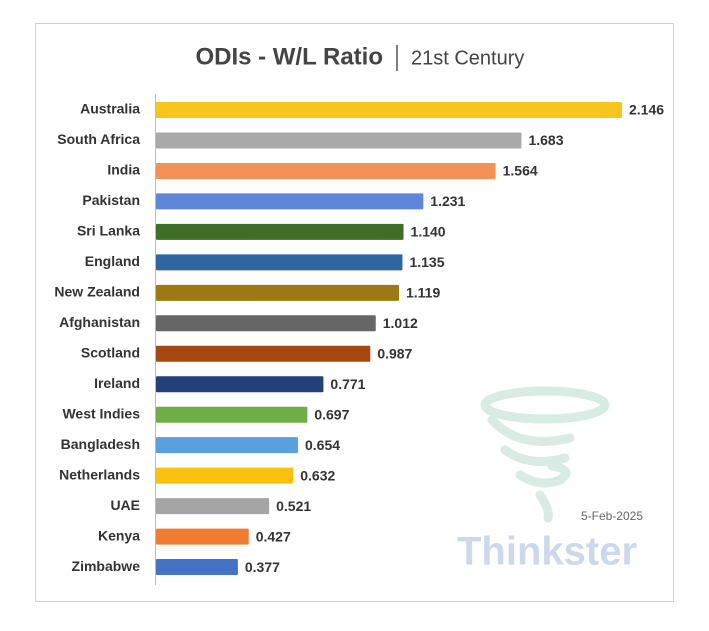 The width and height of the screenshot is (709, 631). I want to click on category-label: New Zealand, so click(97, 292).